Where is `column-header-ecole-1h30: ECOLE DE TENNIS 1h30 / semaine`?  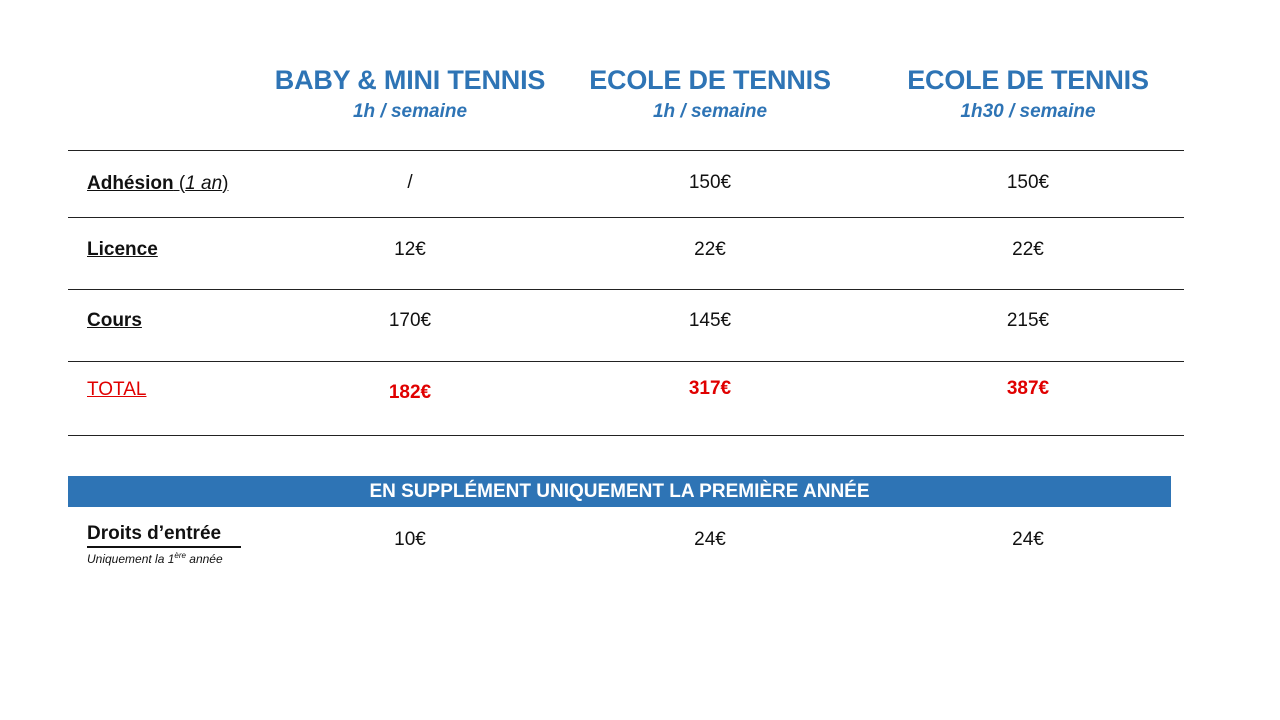
column-header-ecole-1h30: ECOLE DE TENNIS 1h30 / semaine is located at coordinates (1028, 94).